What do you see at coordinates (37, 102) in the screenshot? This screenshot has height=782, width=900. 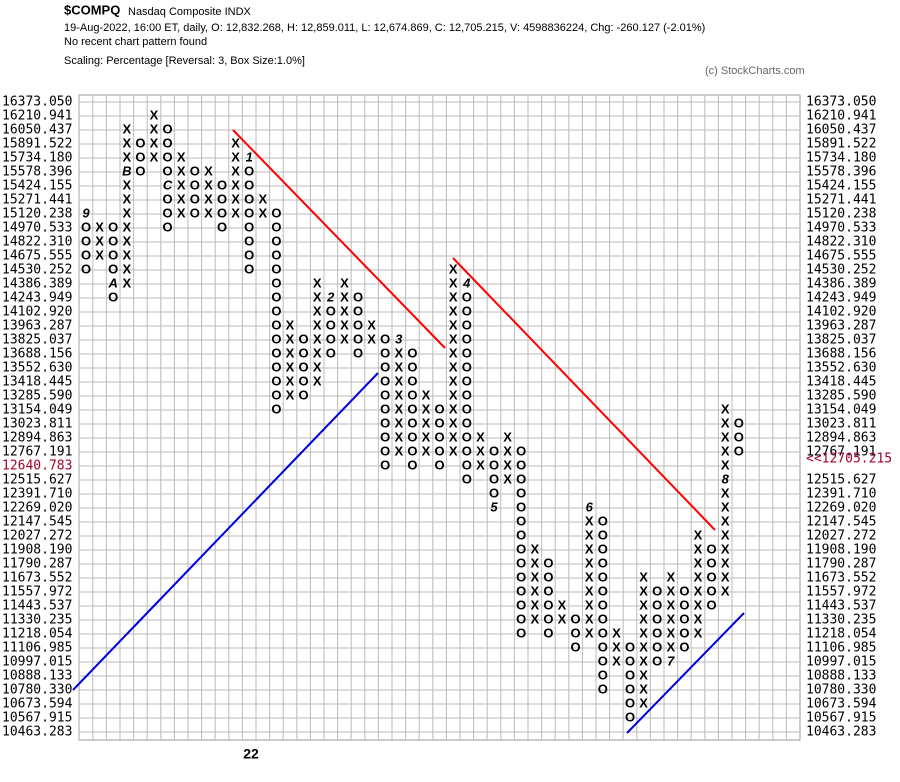 I see `y-tick-label: 16373.050` at bounding box center [37, 102].